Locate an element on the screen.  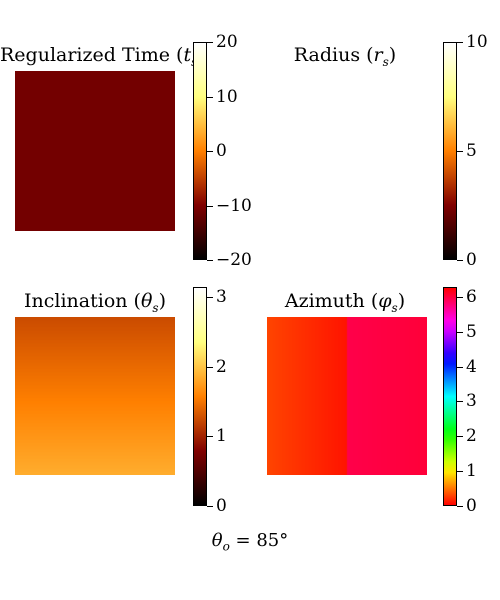
colorbar-regularized-time is located at coordinates (200, 151).